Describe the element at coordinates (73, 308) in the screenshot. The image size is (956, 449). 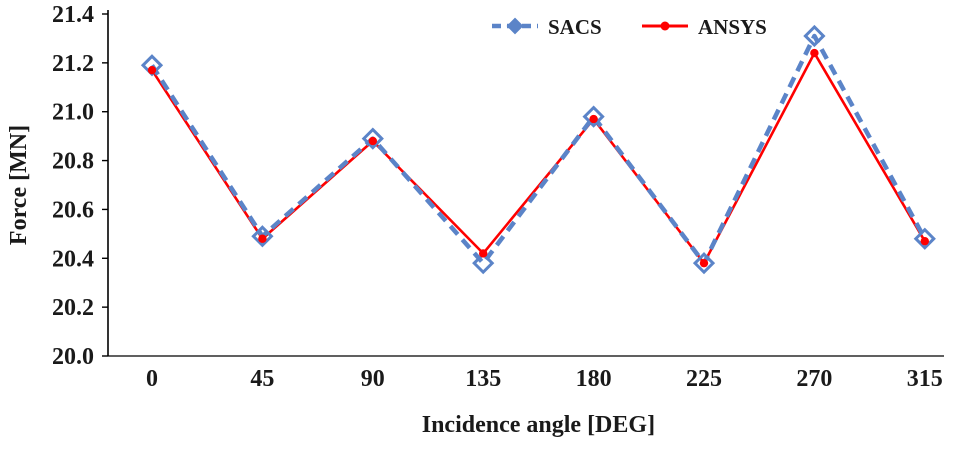
I see `y-tick-label: 20.2` at that location.